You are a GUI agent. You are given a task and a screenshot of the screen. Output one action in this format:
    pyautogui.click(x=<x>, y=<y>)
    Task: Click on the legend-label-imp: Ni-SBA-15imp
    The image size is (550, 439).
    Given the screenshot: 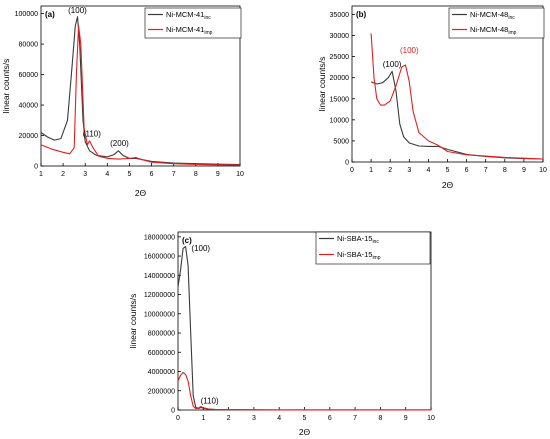 What is the action you would take?
    pyautogui.click(x=359, y=255)
    